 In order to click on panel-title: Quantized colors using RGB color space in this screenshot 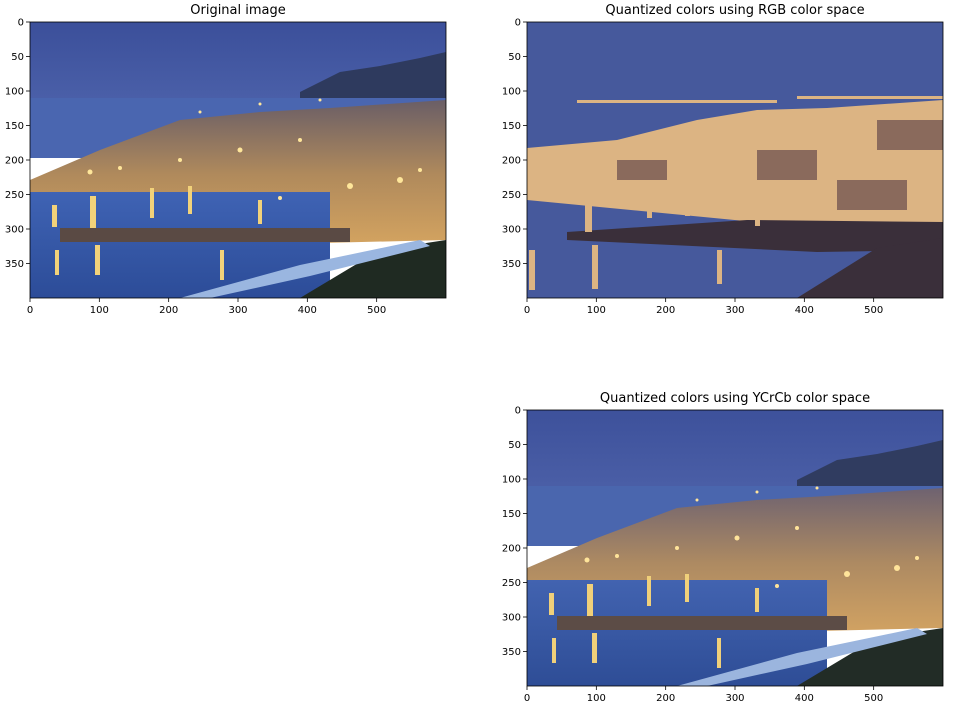, I will do `click(735, 10)`.